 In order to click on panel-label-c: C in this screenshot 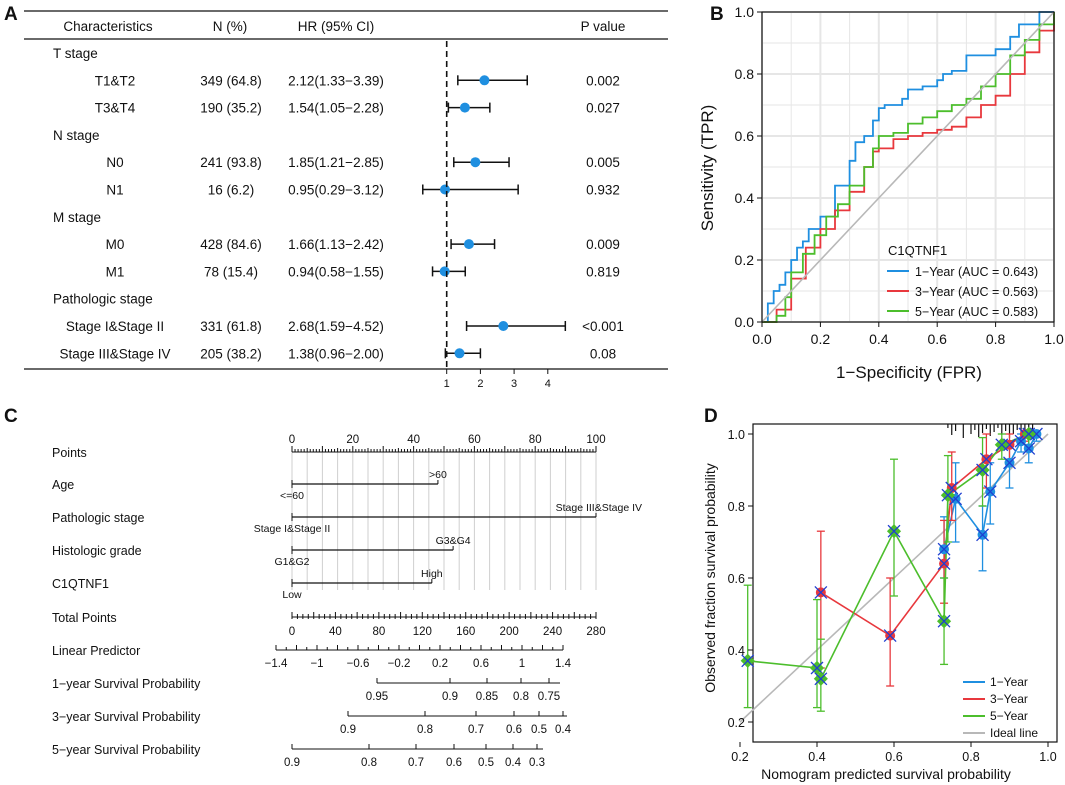, I will do `click(11, 416)`.